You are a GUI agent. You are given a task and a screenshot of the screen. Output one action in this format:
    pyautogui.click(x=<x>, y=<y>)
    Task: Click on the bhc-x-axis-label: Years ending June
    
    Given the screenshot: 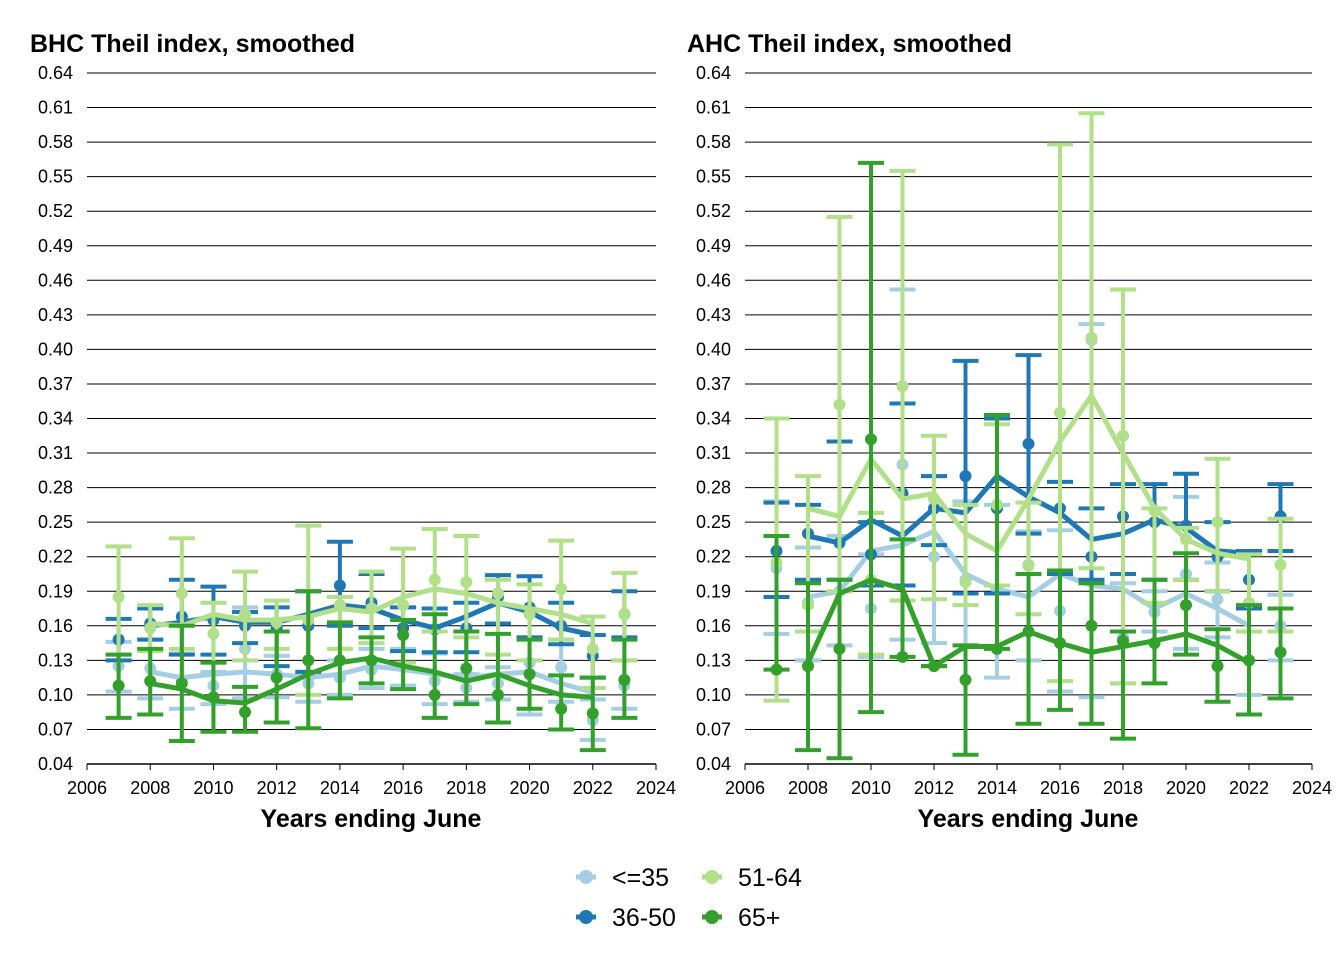 What is the action you would take?
    pyautogui.click(x=371, y=819)
    